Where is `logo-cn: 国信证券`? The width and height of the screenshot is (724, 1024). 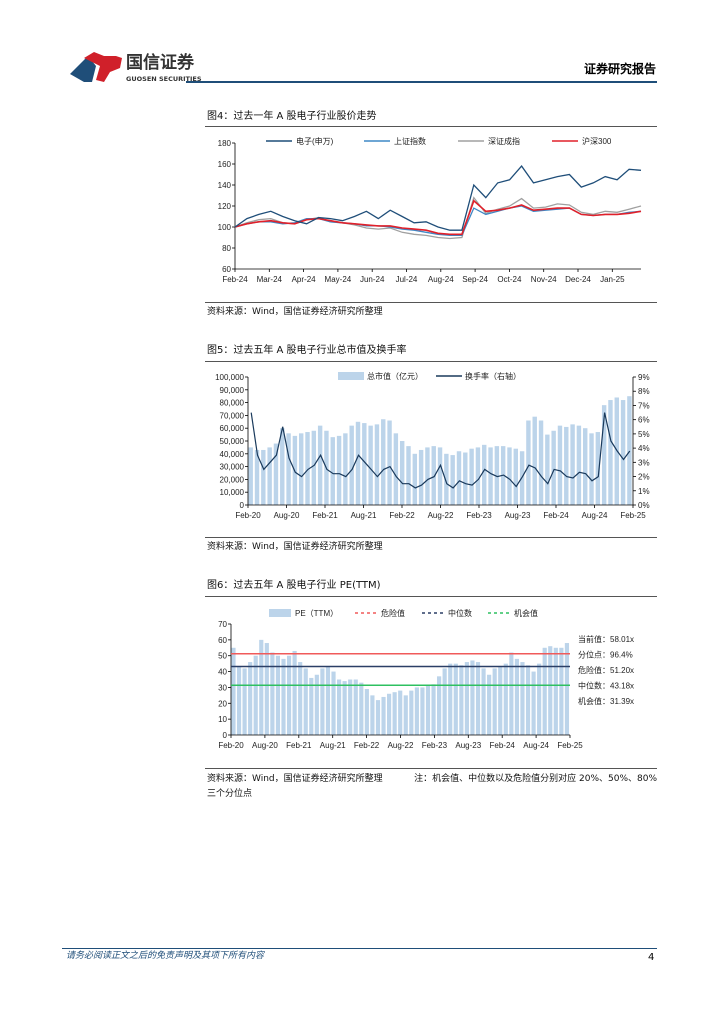 logo-cn: 国信证券 is located at coordinates (160, 63).